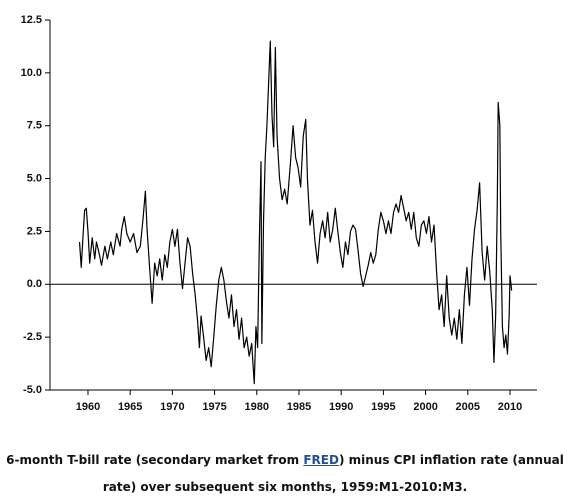  What do you see at coordinates (383, 407) in the screenshot?
I see `x-tick-label: 1995` at bounding box center [383, 407].